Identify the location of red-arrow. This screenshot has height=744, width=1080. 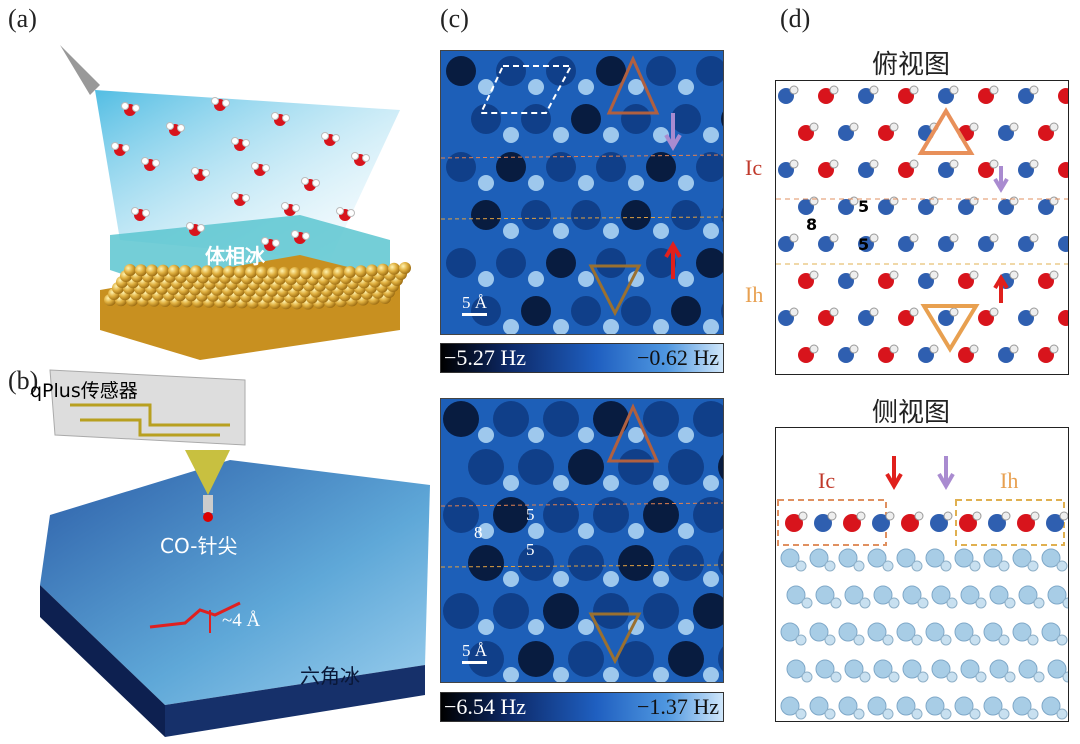
(1001, 288).